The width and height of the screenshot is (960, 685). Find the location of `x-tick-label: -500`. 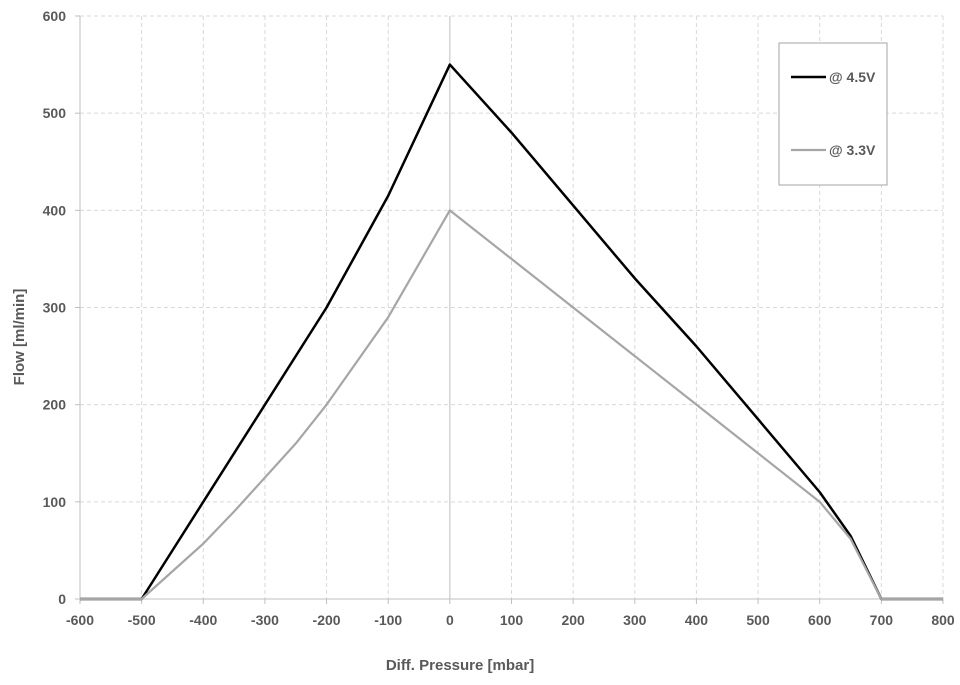

x-tick-label: -500 is located at coordinates (142, 620).